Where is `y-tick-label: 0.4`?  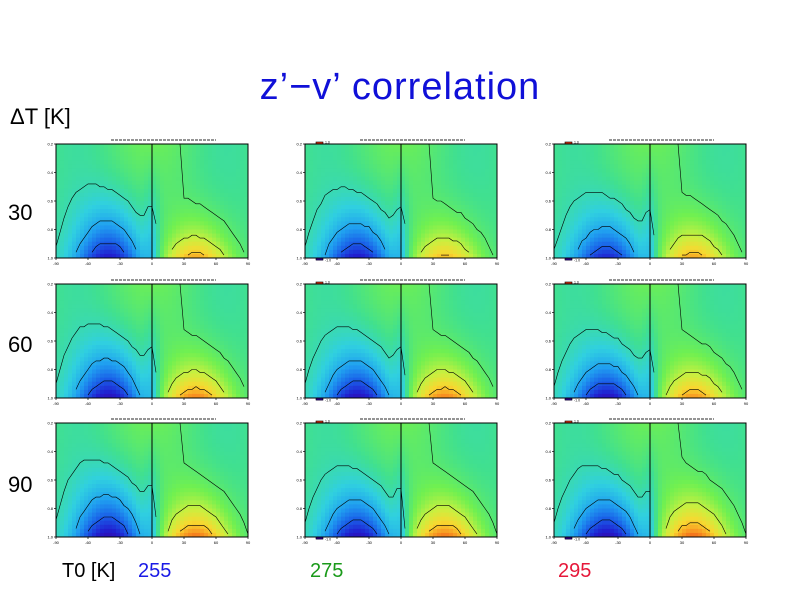
y-tick-label: 0.4 is located at coordinates (50, 172).